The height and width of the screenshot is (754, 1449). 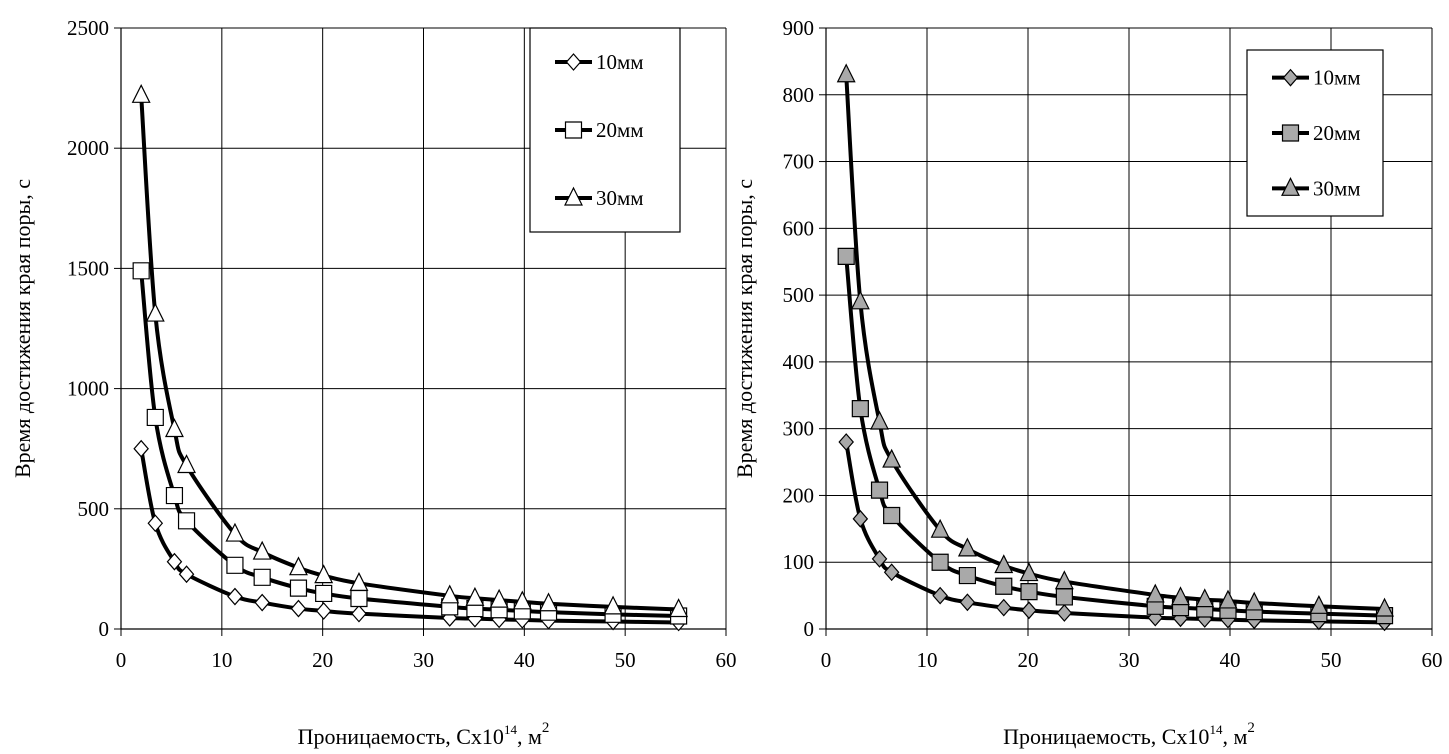 I want to click on legend-box, so click(x=1315, y=133).